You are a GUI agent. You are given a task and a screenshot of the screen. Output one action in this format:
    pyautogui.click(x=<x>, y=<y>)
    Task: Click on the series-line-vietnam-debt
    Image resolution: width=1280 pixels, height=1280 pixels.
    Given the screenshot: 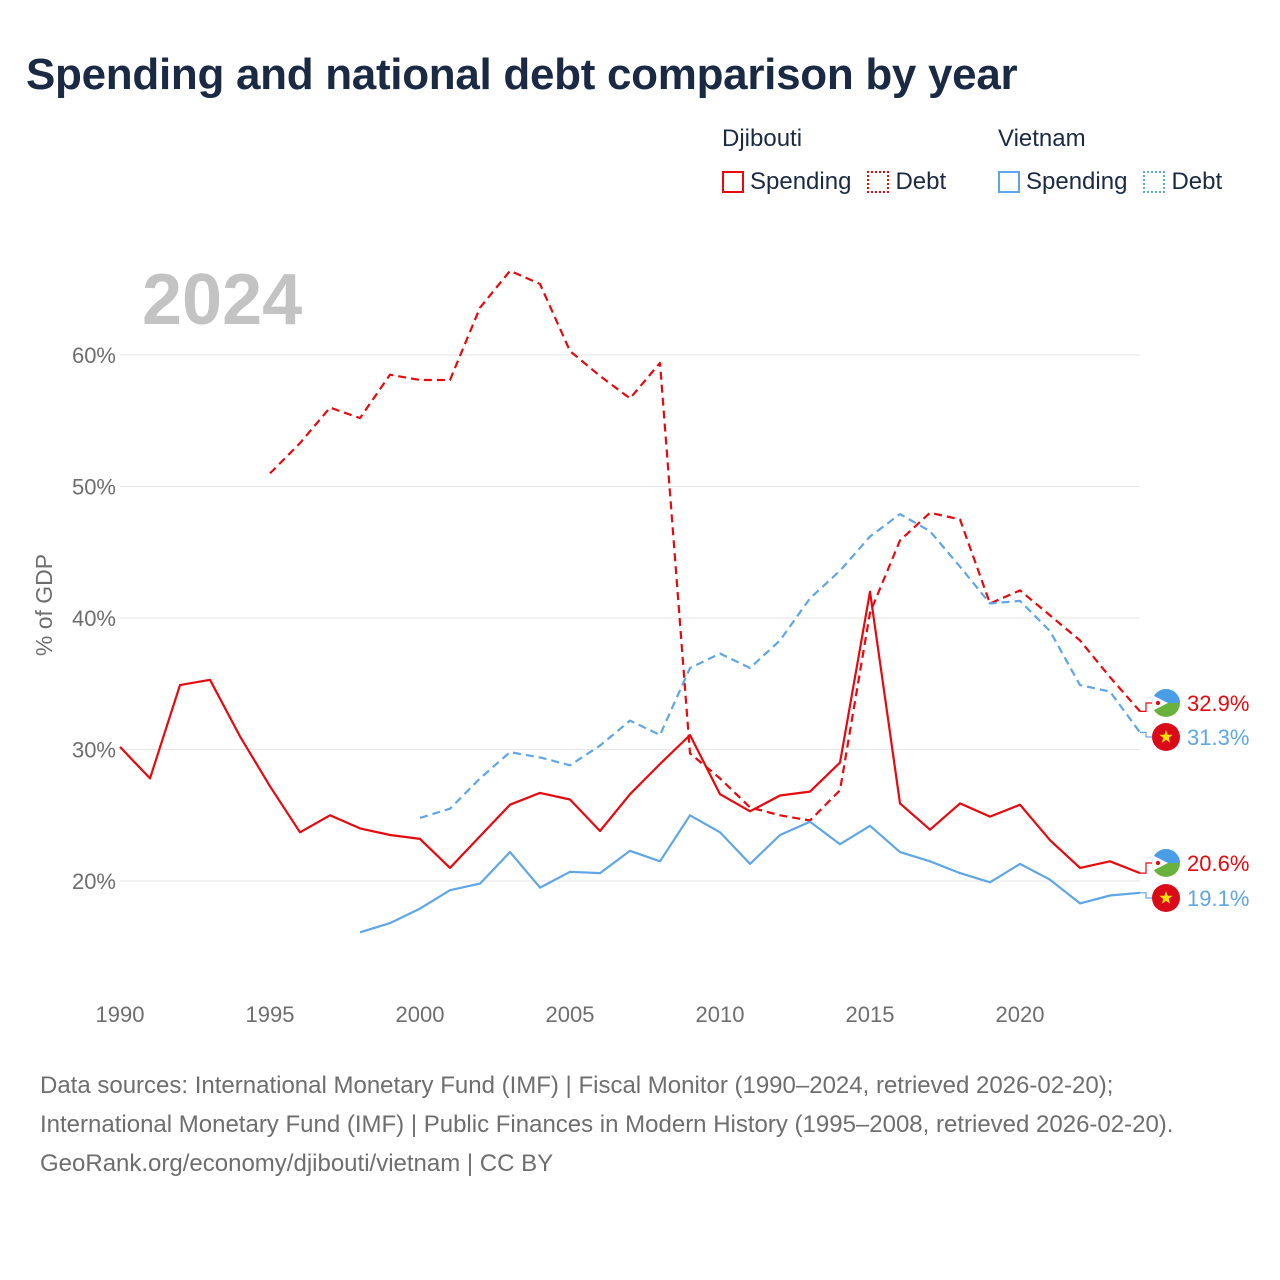 What is the action you would take?
    pyautogui.click(x=780, y=665)
    